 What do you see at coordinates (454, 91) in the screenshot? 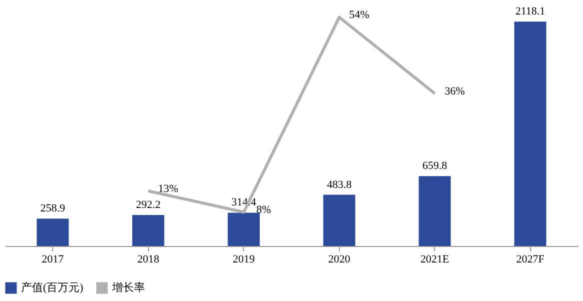
I see `data-label: 36%` at bounding box center [454, 91].